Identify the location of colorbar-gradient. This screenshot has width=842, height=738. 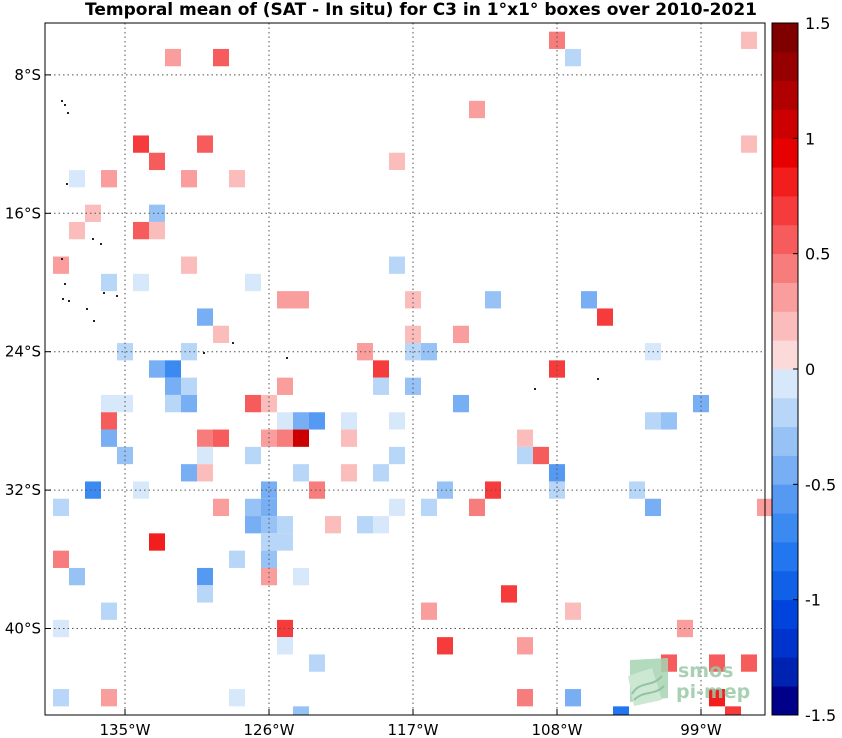
(785, 369).